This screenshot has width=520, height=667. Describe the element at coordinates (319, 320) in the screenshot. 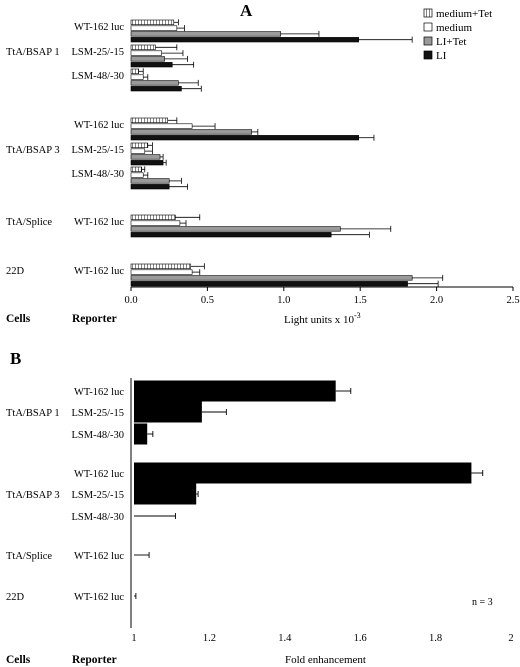

I see `x-axis-label-text: Light units x 10` at that location.